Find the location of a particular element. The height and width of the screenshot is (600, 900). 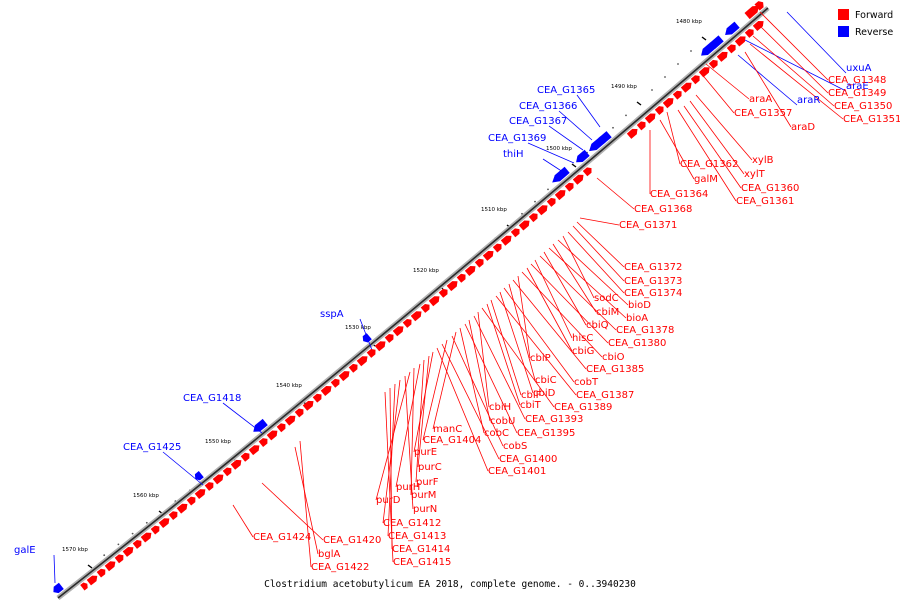

forward-gene-label: CEA_G1360 is located at coordinates (770, 188).